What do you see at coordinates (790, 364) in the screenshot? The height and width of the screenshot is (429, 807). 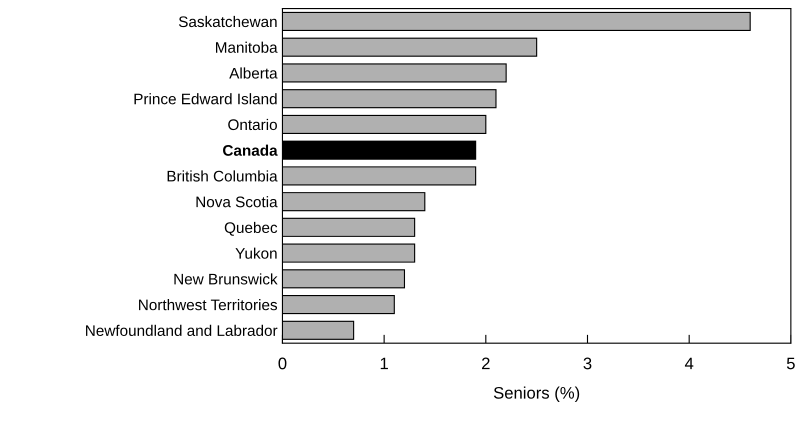 I see `x-tick-label: 5` at bounding box center [790, 364].